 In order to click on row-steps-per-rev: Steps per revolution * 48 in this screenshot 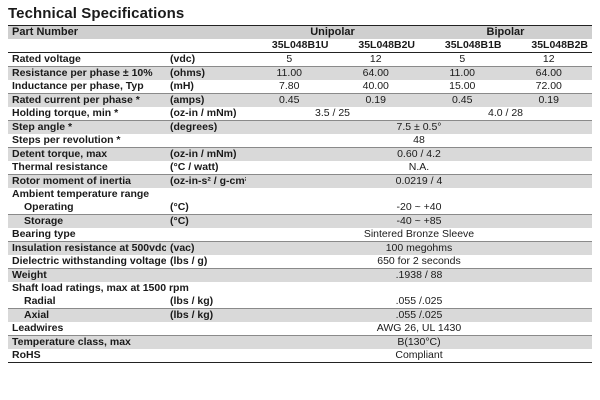, I will do `click(300, 141)`.